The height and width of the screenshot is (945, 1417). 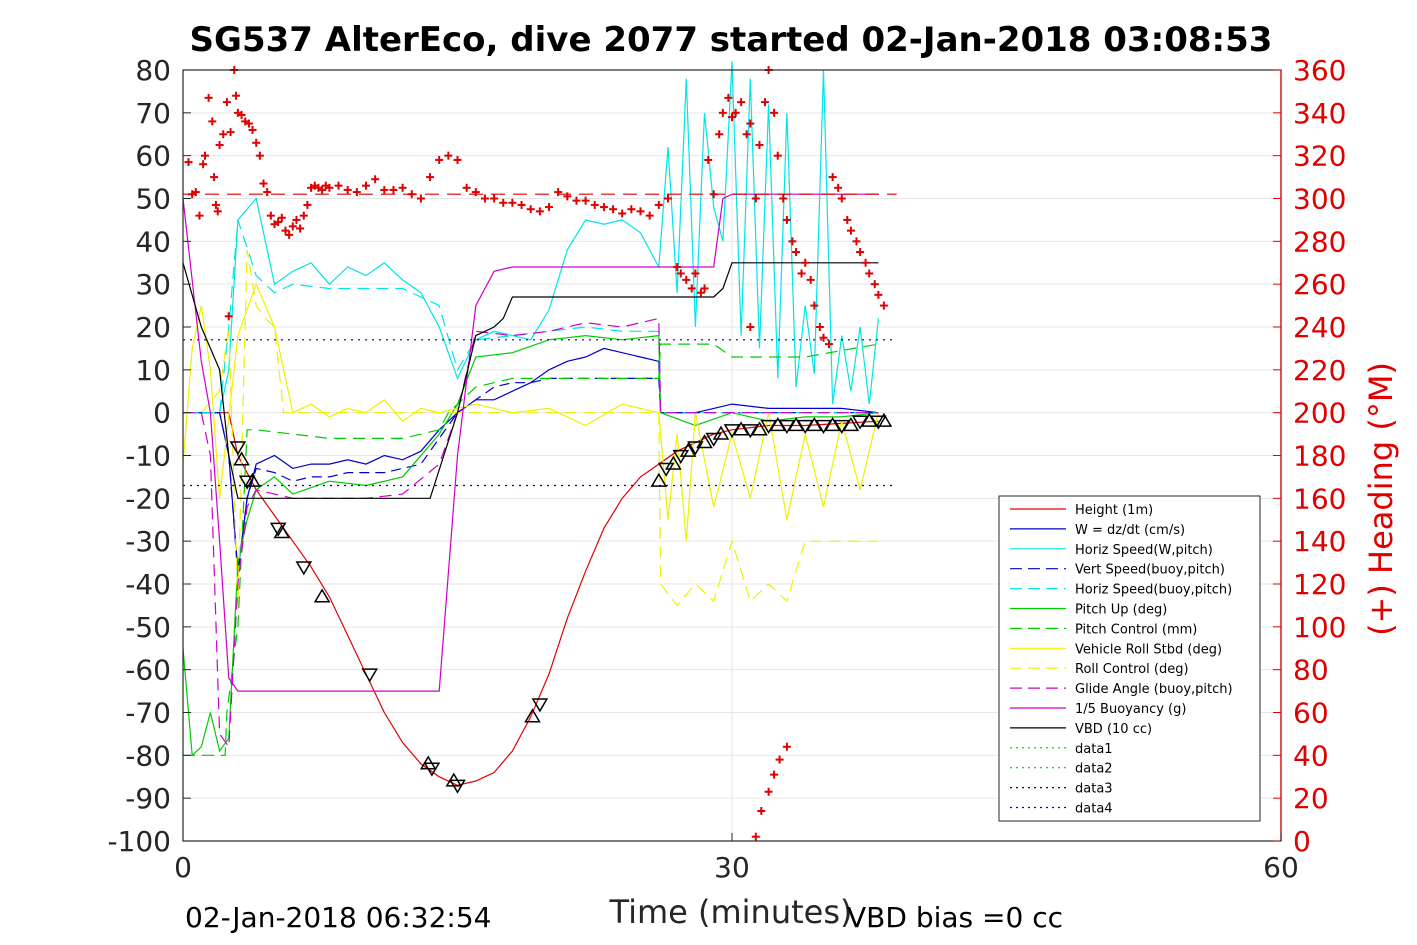 What do you see at coordinates (1319, 156) in the screenshot?
I see `right-tick-label: 320` at bounding box center [1319, 156].